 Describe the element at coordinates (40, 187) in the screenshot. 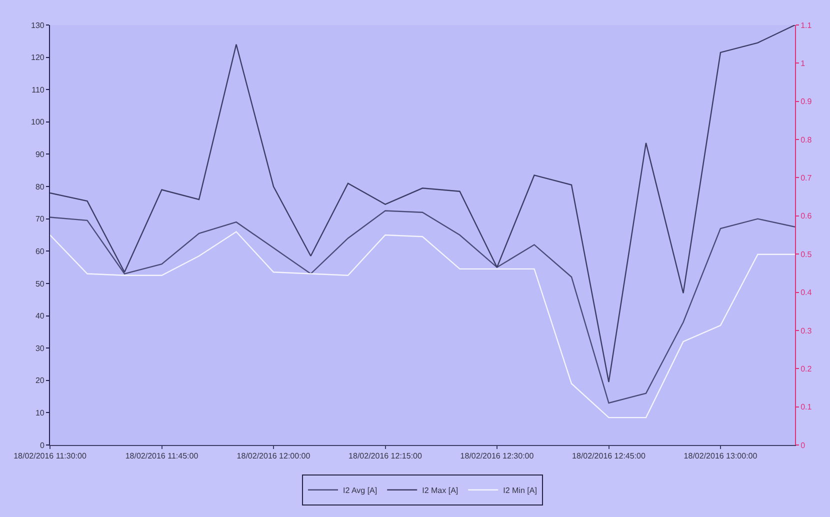

I see `y-tick-label: 80` at that location.